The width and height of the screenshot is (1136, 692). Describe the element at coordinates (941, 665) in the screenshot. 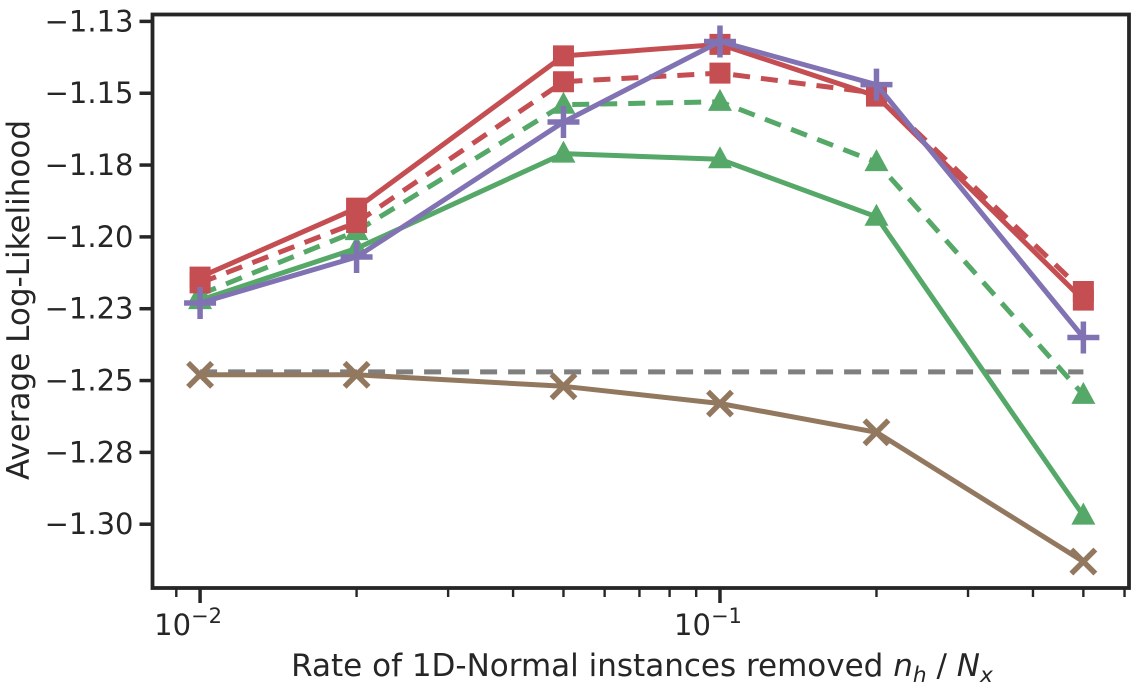

I see `x-axis-label-slash: /` at that location.